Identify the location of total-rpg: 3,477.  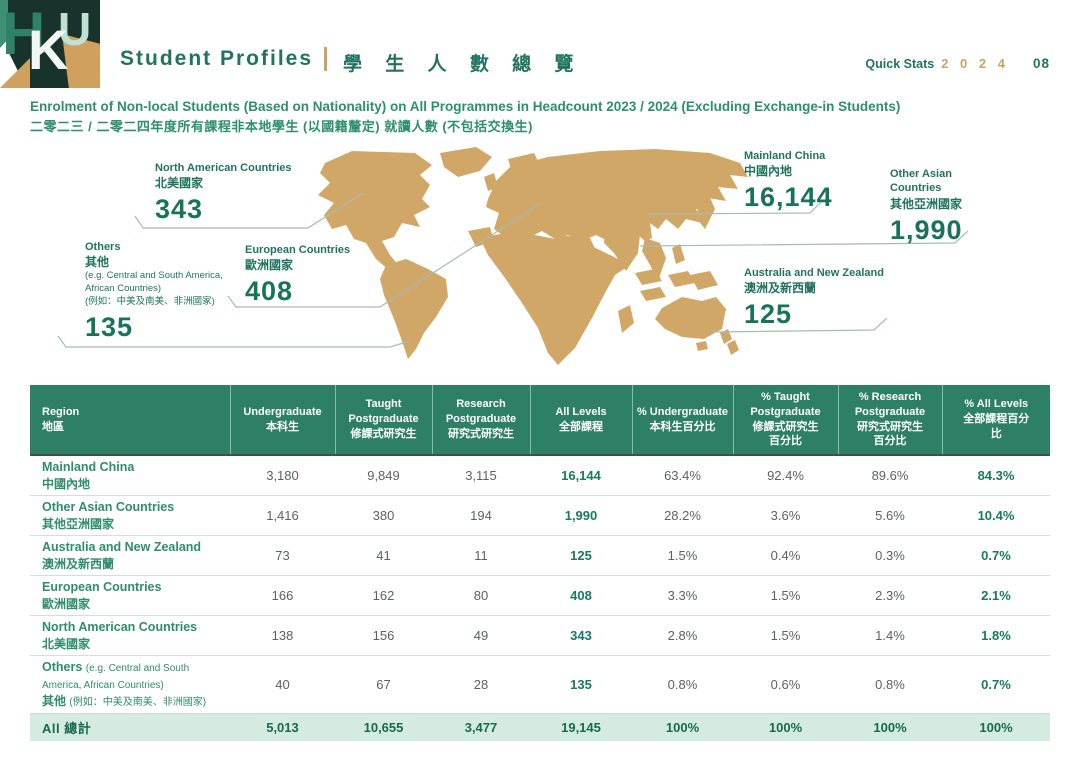
(481, 727).